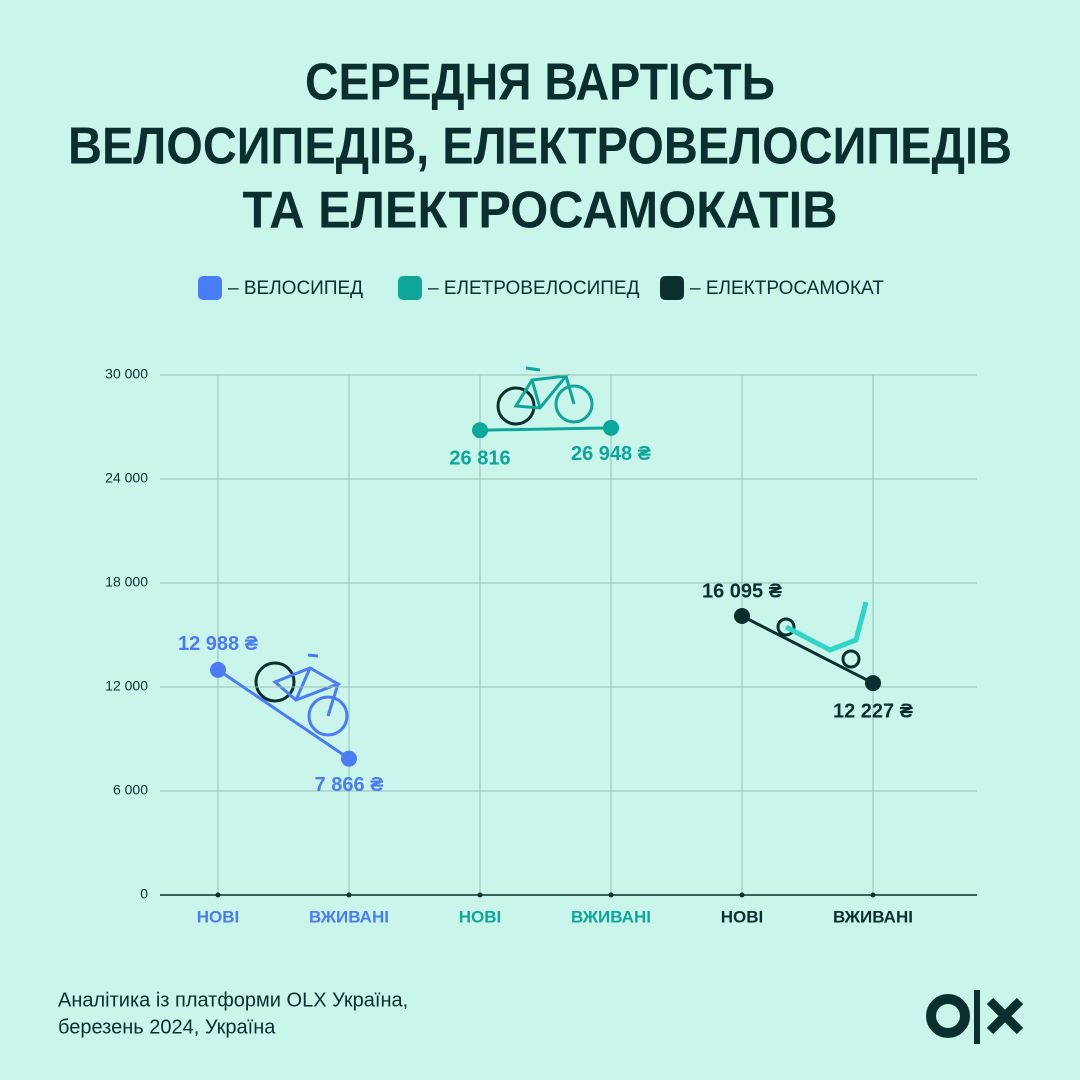 Image resolution: width=1080 pixels, height=1080 pixels. What do you see at coordinates (295, 288) in the screenshot?
I see `legend-label: – ВЕЛОСИПЕД` at bounding box center [295, 288].